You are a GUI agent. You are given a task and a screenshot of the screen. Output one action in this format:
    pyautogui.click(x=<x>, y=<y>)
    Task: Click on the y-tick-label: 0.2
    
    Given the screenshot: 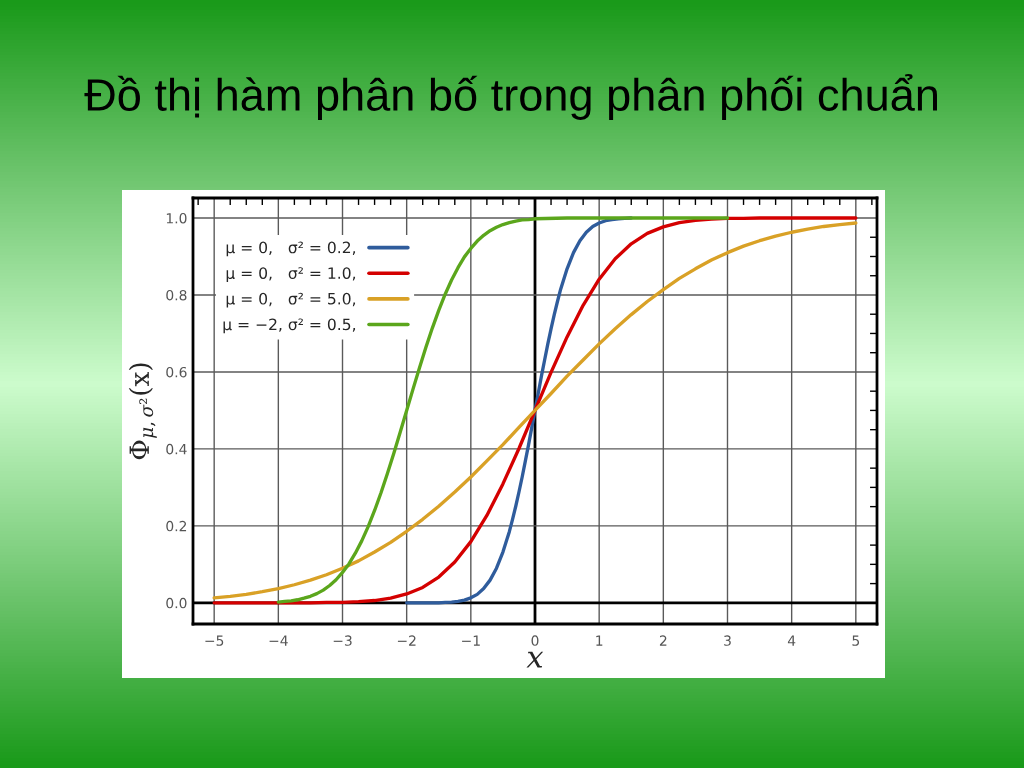 What is the action you would take?
    pyautogui.click(x=176, y=526)
    